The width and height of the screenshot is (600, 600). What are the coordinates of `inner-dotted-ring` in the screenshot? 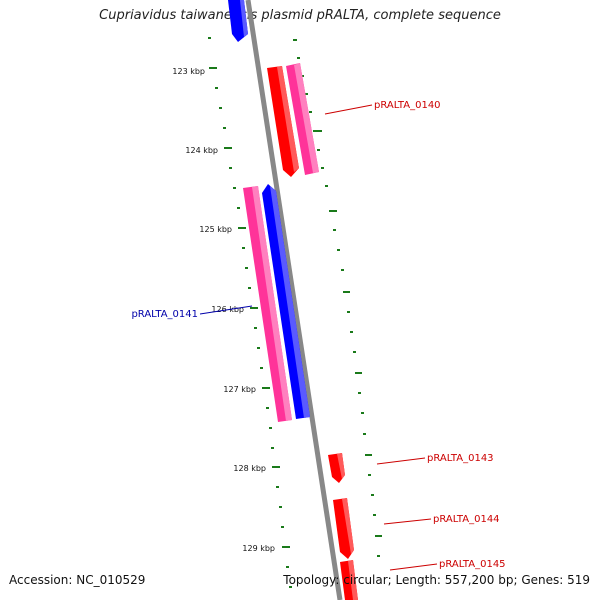 It's located at (250, 312).